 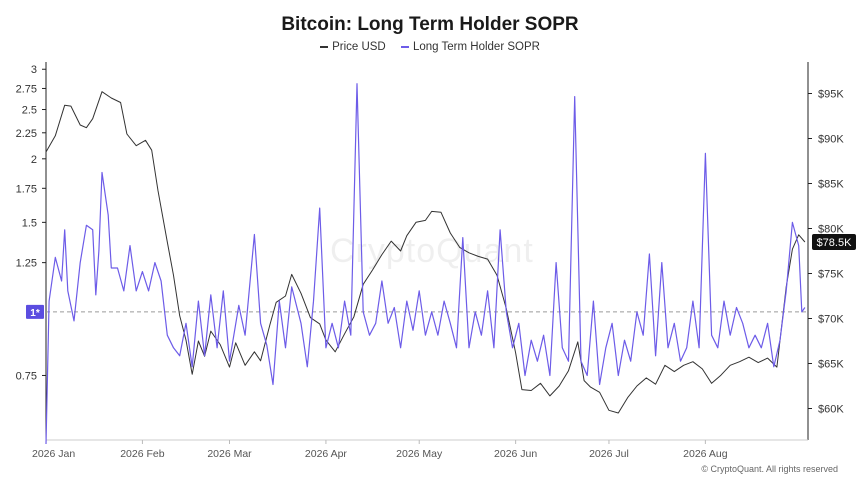 I want to click on left-axis-marker-label: 1*, so click(x=35, y=313).